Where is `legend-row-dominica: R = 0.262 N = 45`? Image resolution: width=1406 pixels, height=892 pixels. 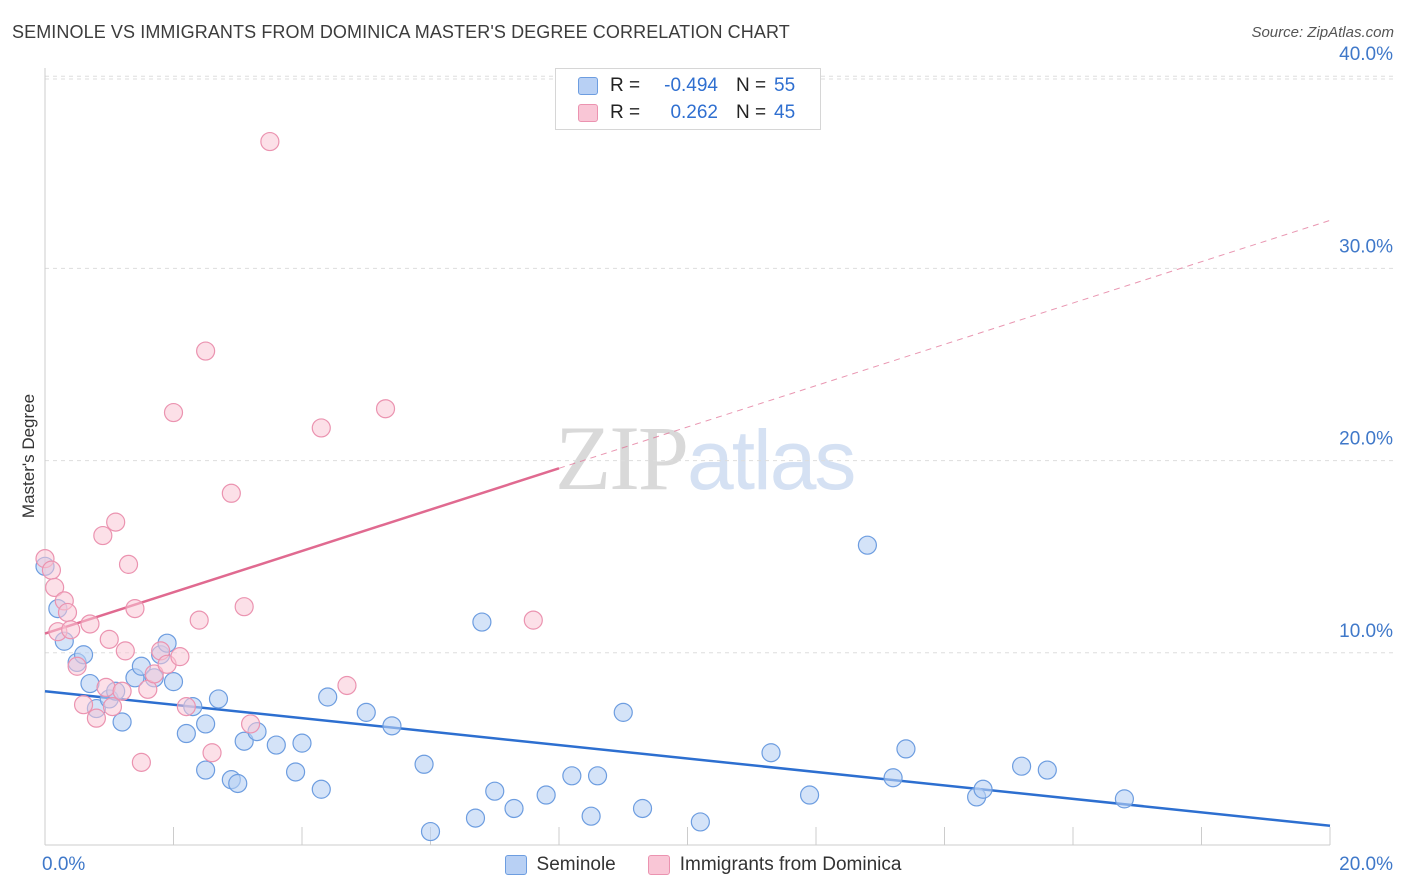 legend-row-dominica: R = 0.262 N = 45 is located at coordinates (675, 113).